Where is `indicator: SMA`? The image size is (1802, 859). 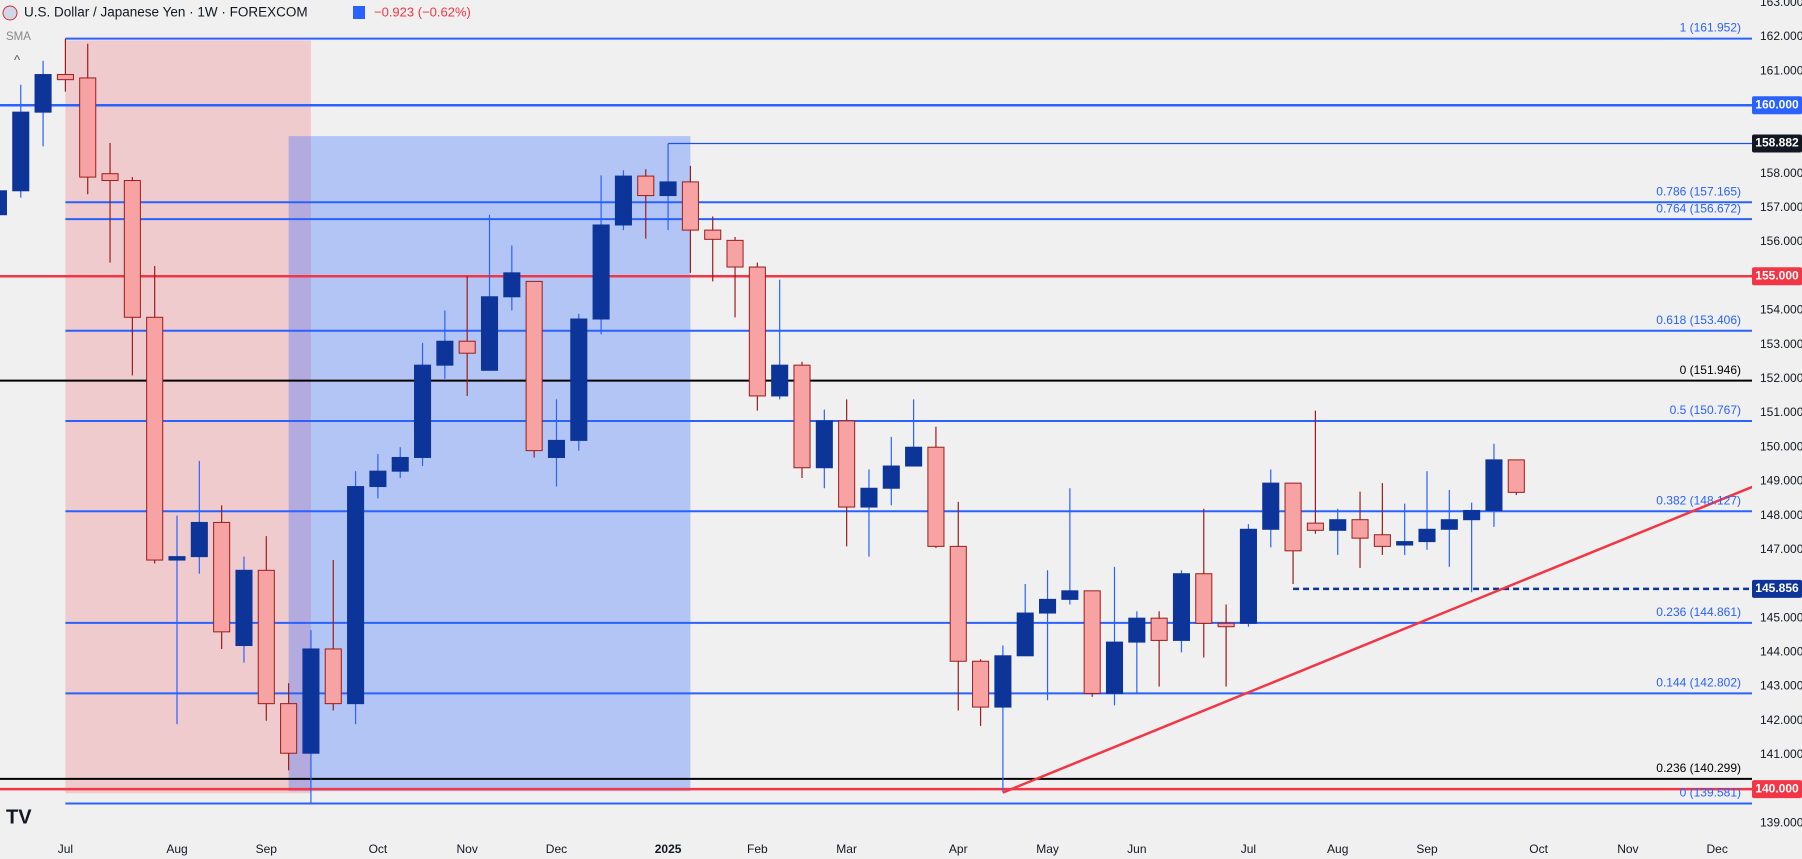
indicator: SMA is located at coordinates (18, 37).